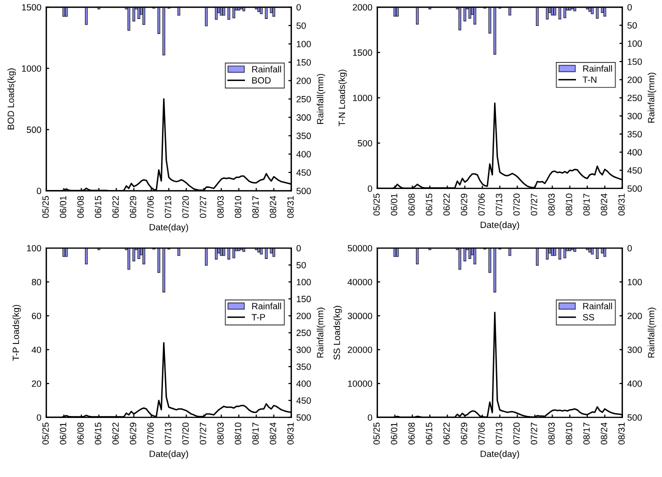 The height and width of the screenshot is (477, 662). Describe the element at coordinates (337, 333) in the screenshot. I see `y-axis-title: SS Loads(kg)` at that location.